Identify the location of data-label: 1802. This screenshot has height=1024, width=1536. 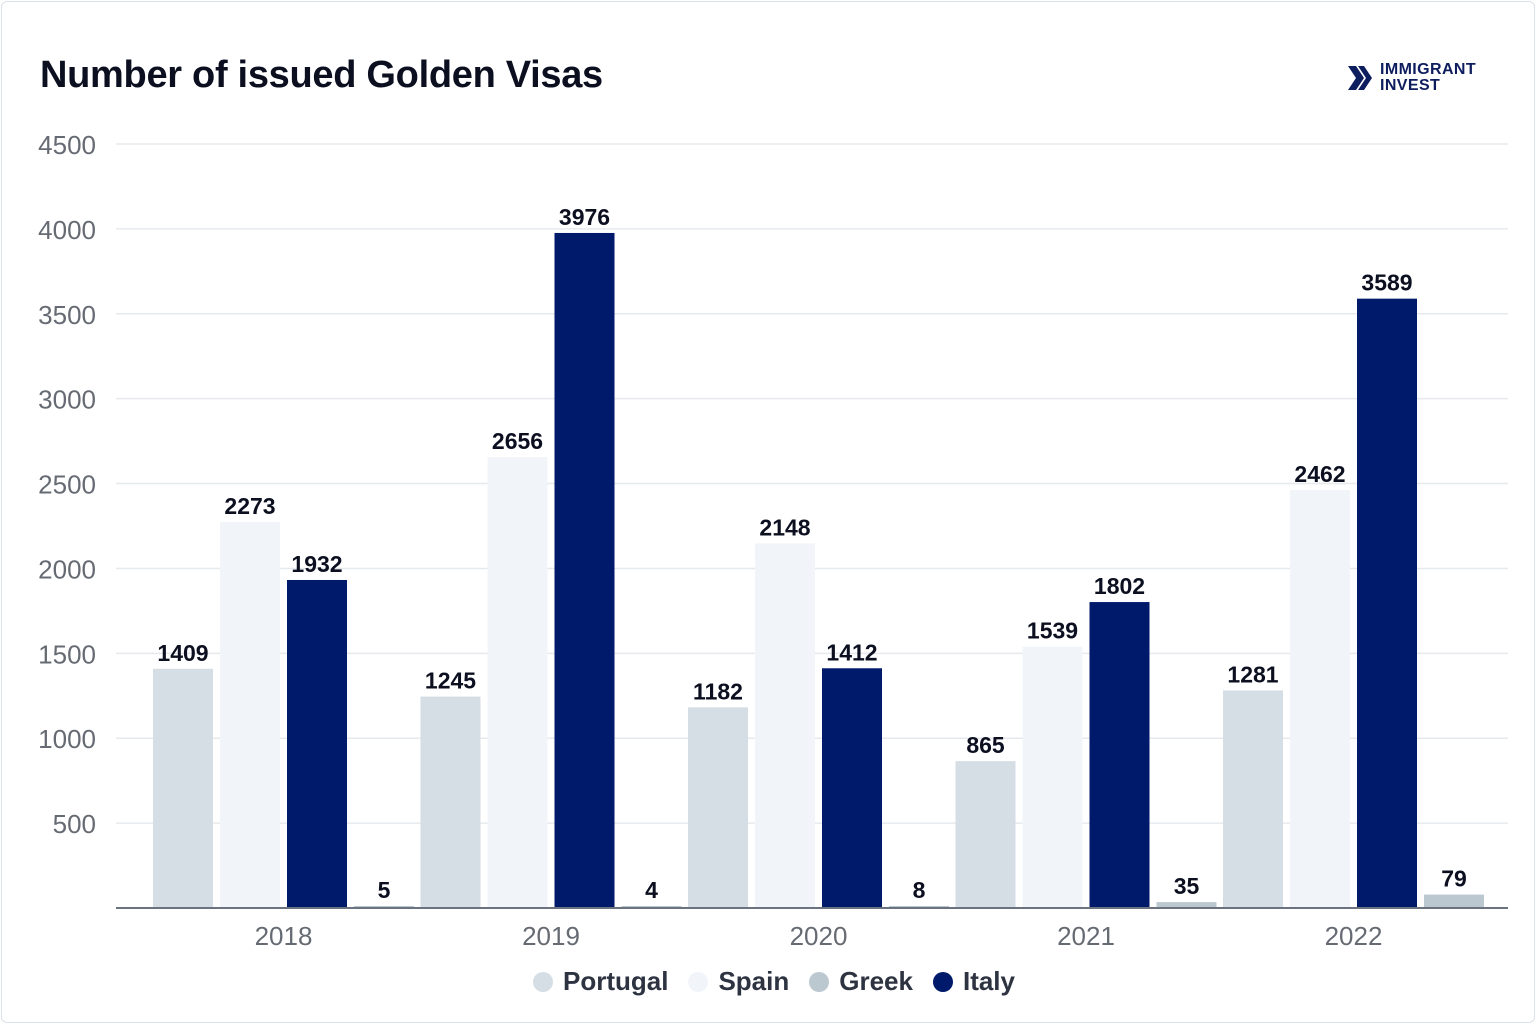
(1119, 586).